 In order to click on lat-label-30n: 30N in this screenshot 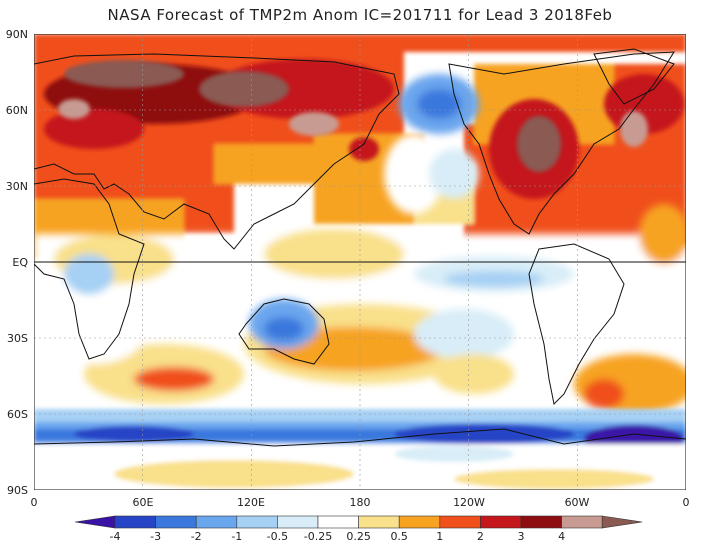, I will do `click(16, 186)`.